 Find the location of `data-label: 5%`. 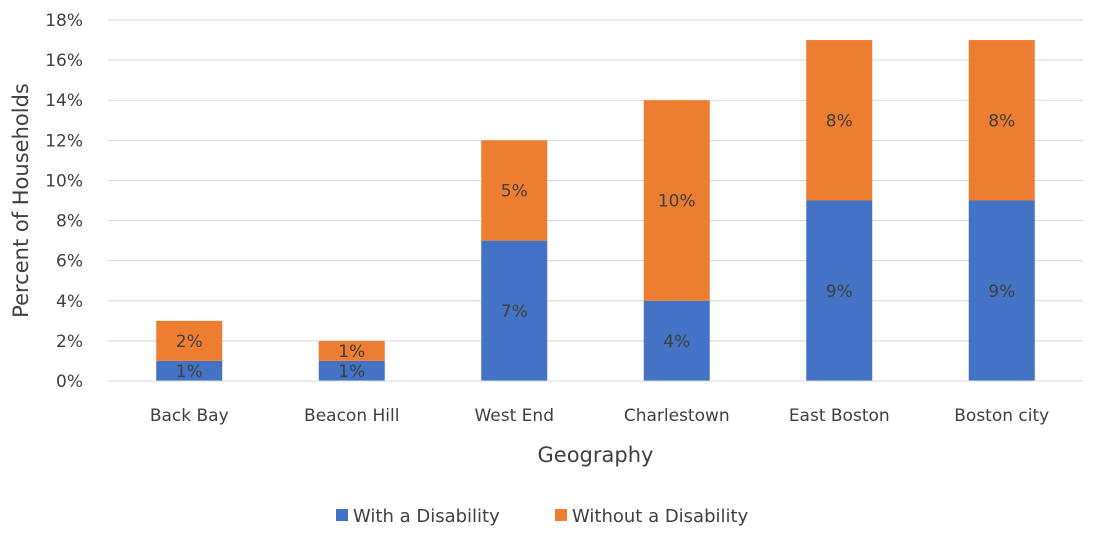

data-label: 5% is located at coordinates (514, 191).